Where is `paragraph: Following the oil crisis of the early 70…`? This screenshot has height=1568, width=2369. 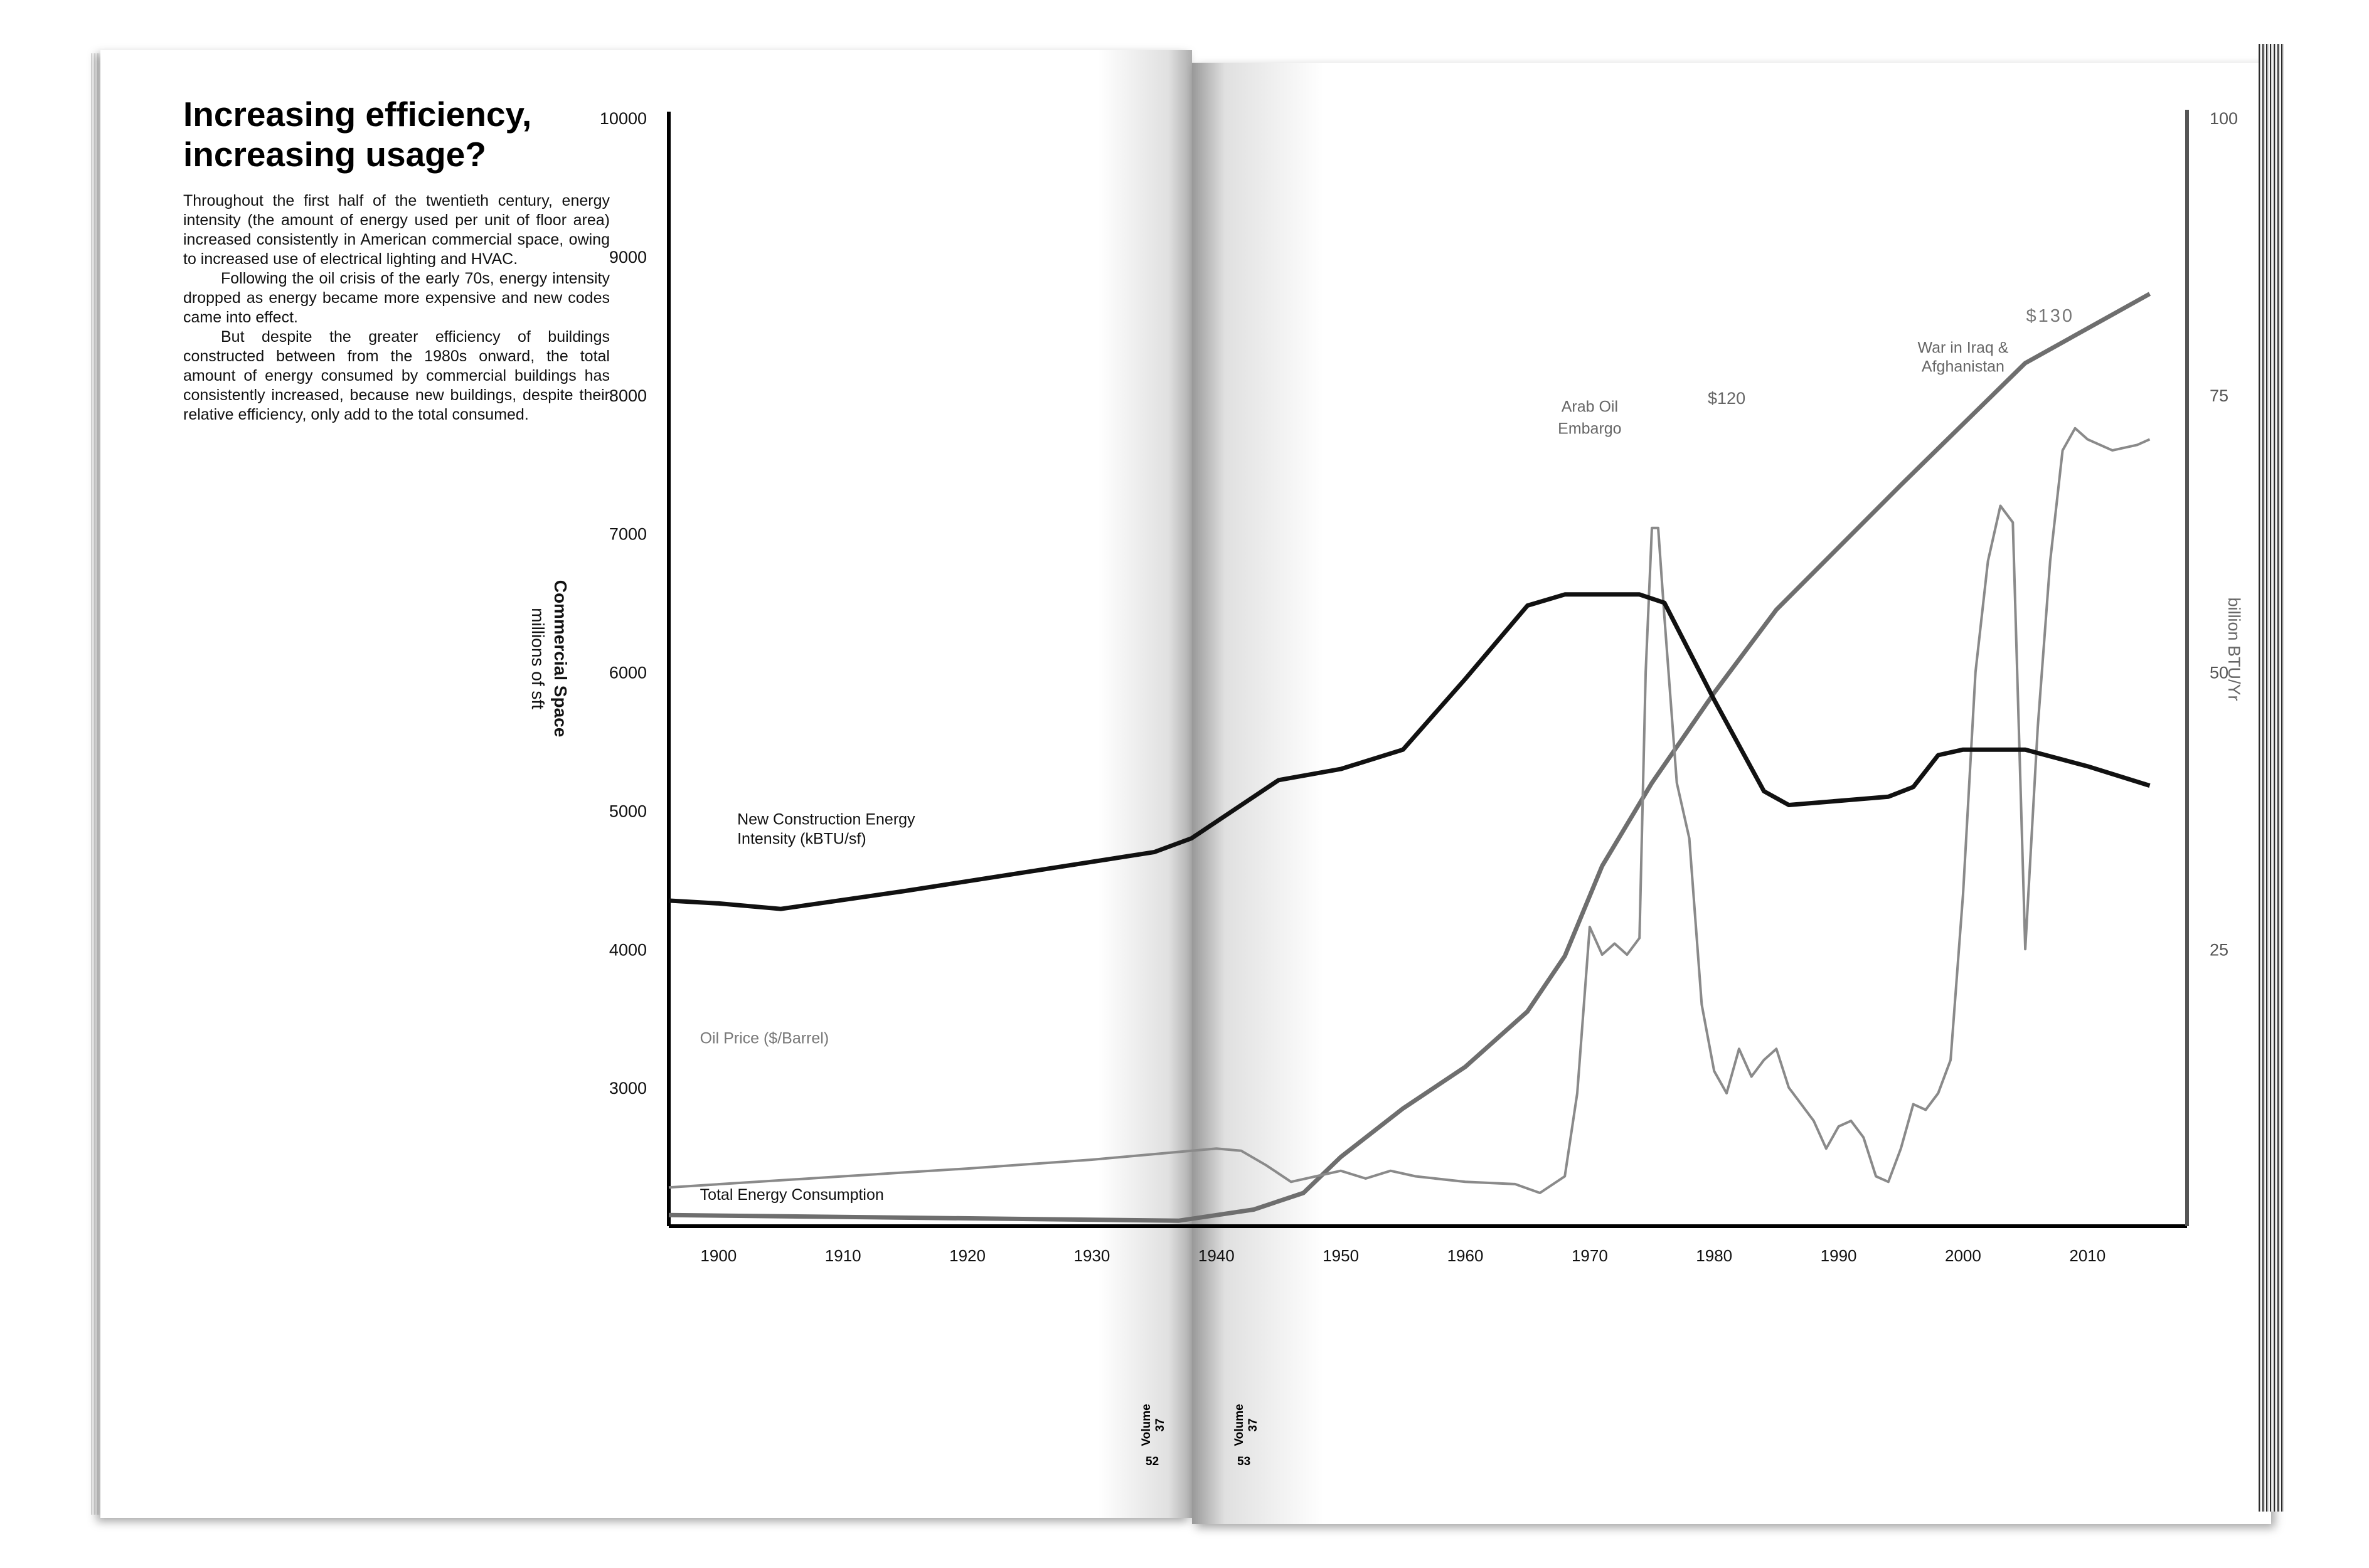 paragraph: Following the oil crisis of the early 70… is located at coordinates (397, 298).